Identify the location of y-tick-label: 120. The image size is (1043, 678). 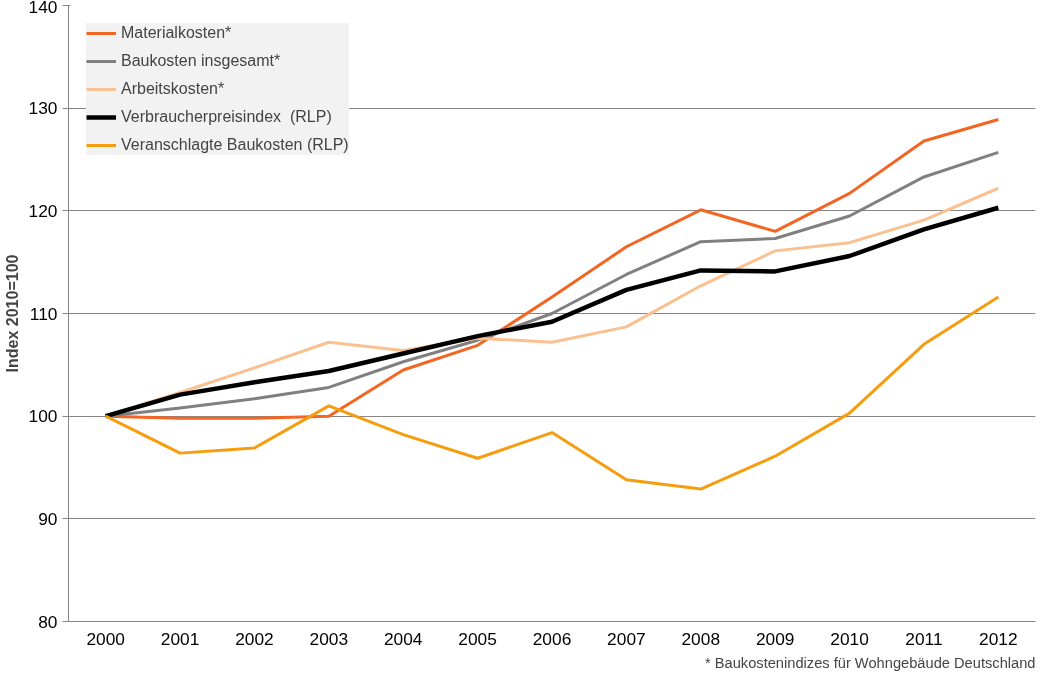
(43, 210).